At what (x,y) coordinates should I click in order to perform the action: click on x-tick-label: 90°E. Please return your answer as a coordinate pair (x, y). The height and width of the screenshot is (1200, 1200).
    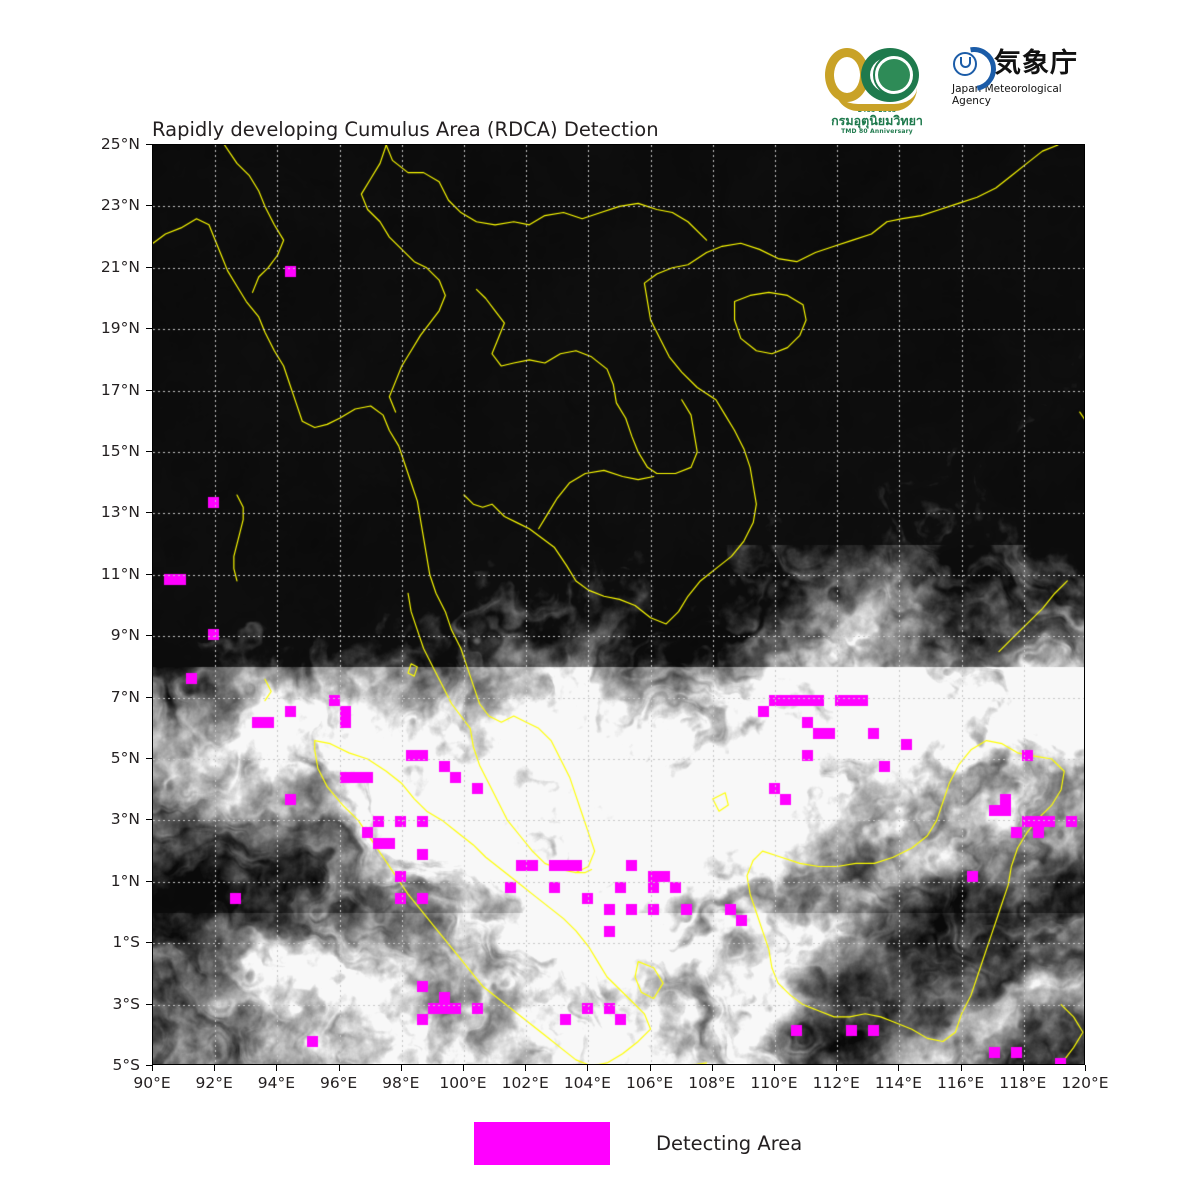
    Looking at the image, I should click on (152, 1083).